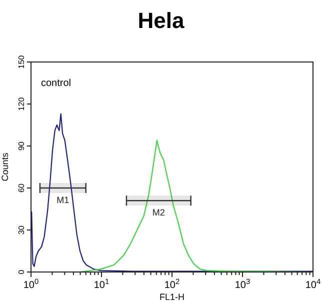 This screenshot has width=322, height=305. I want to click on x-tick-label: 10$^{2}$, so click(172, 283).